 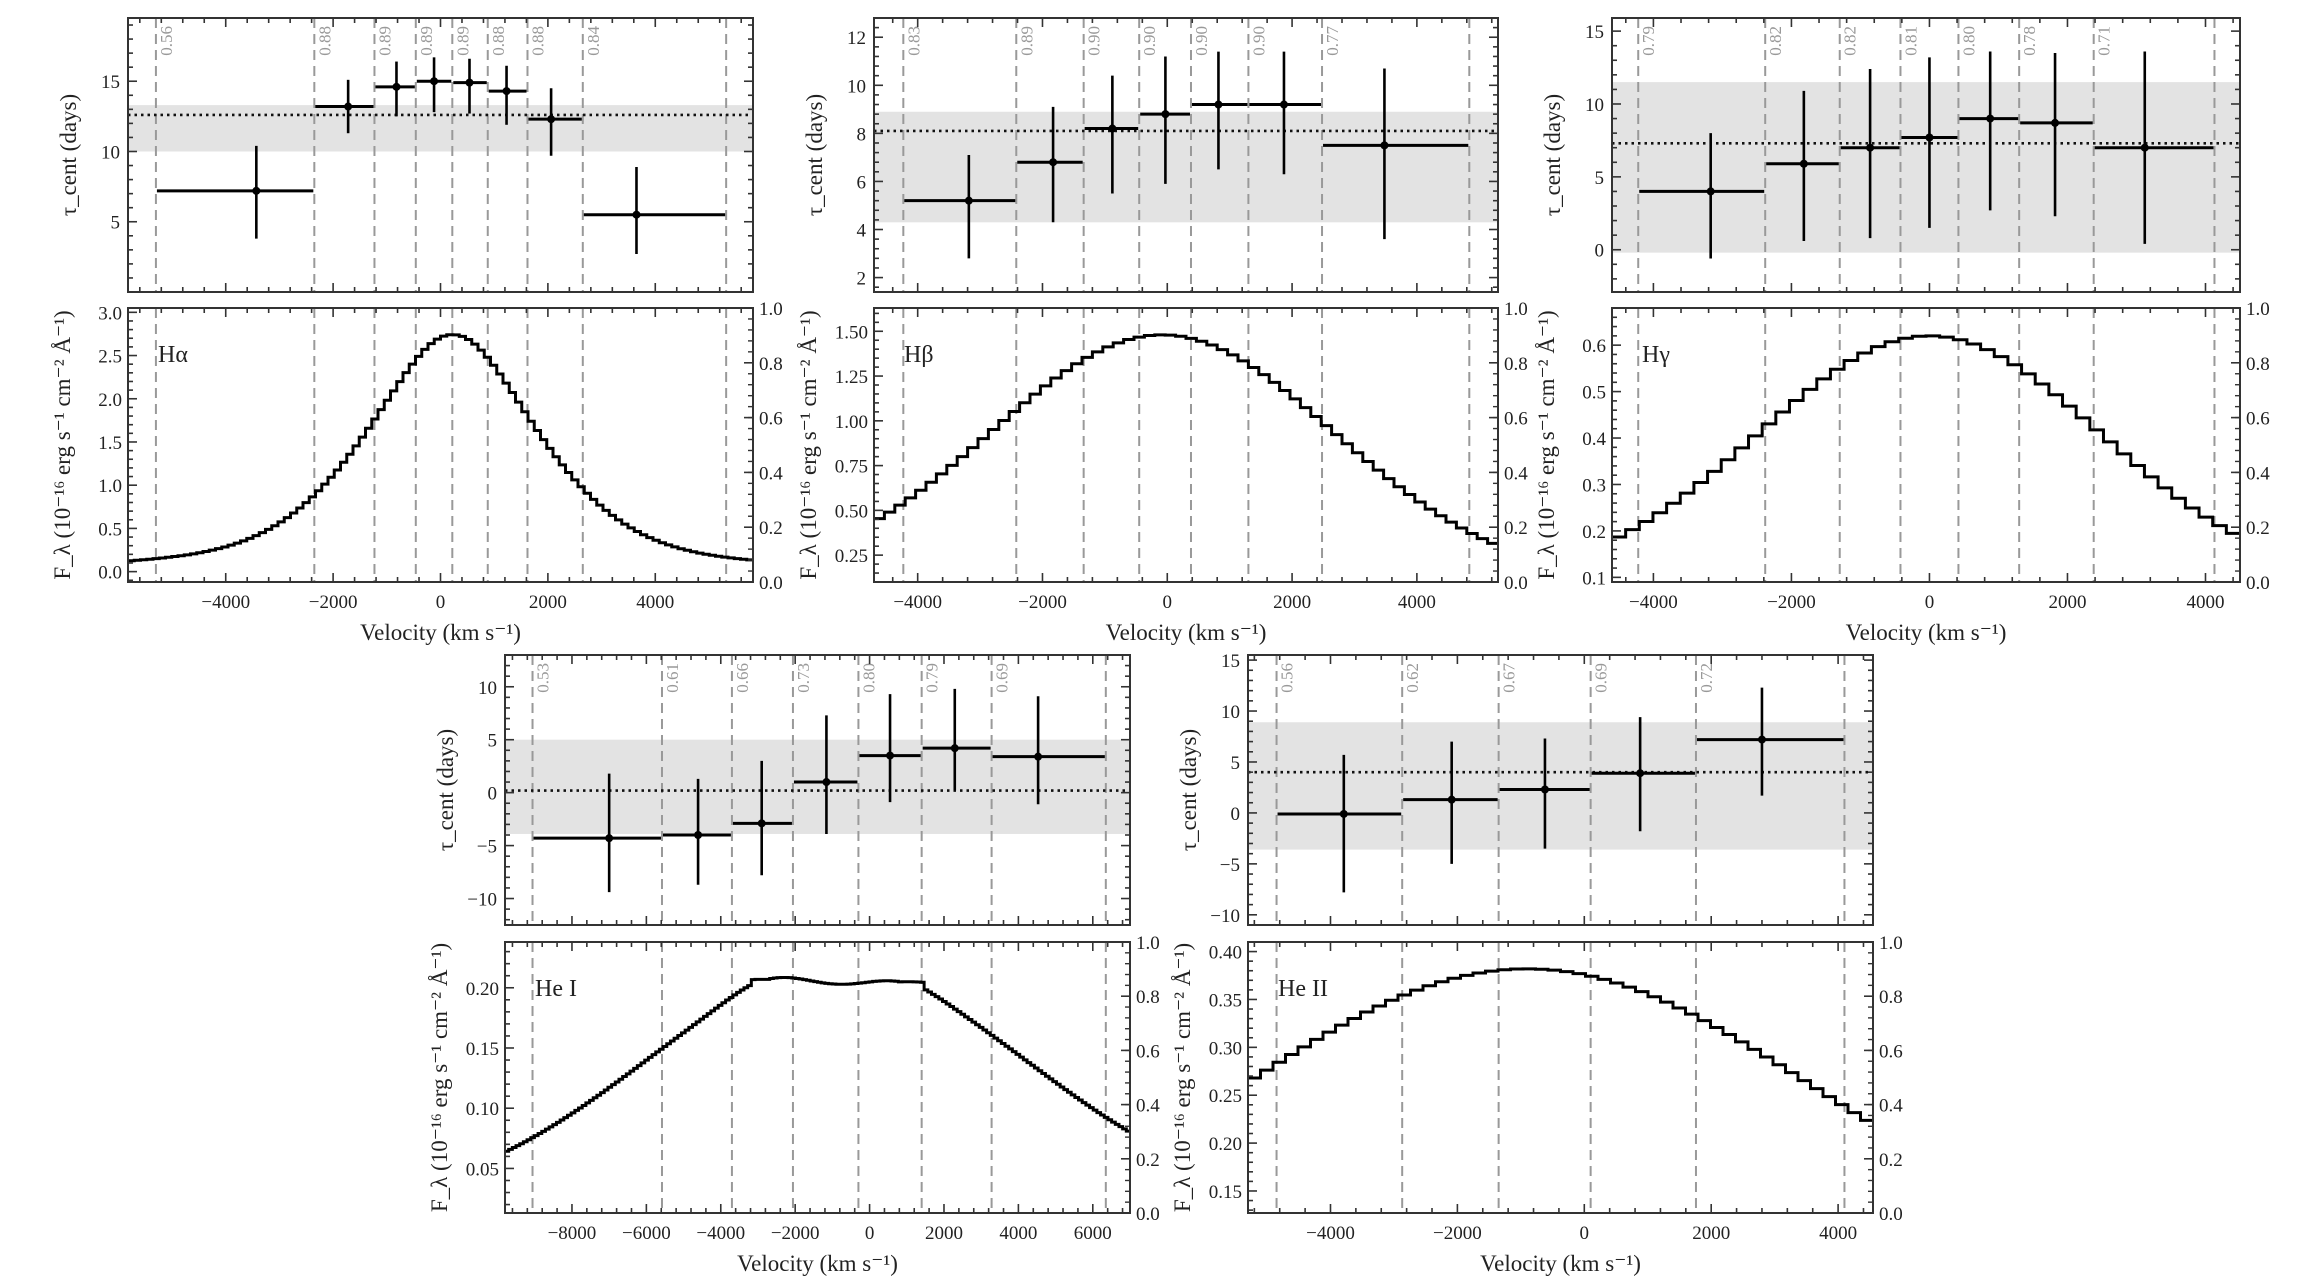 What do you see at coordinates (173, 355) in the screenshot?
I see `emission-line-label: Hα` at bounding box center [173, 355].